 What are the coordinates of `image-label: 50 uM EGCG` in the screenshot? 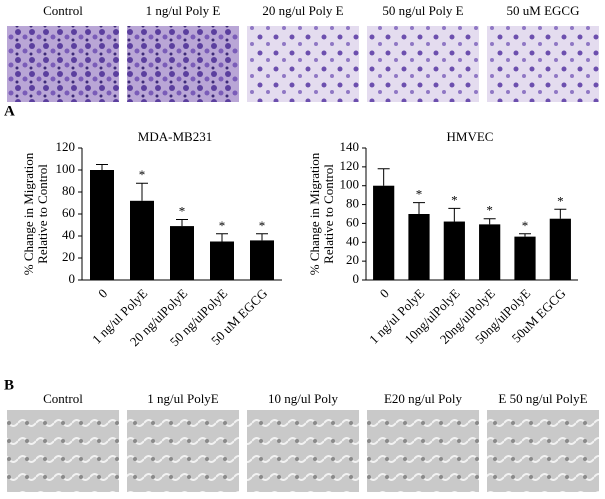 It's located at (543, 10).